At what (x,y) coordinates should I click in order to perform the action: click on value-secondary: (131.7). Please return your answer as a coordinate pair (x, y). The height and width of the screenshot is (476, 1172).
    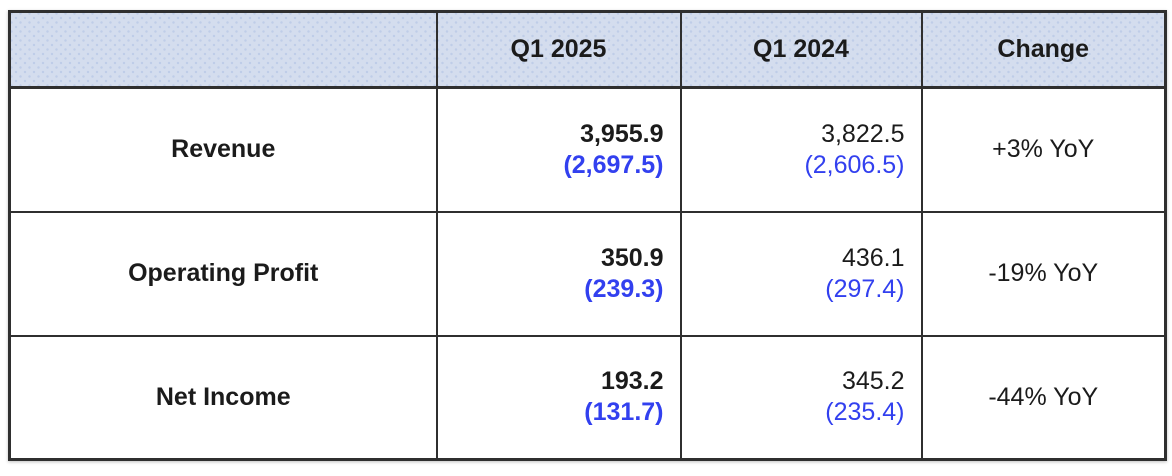
    Looking at the image, I should click on (624, 412).